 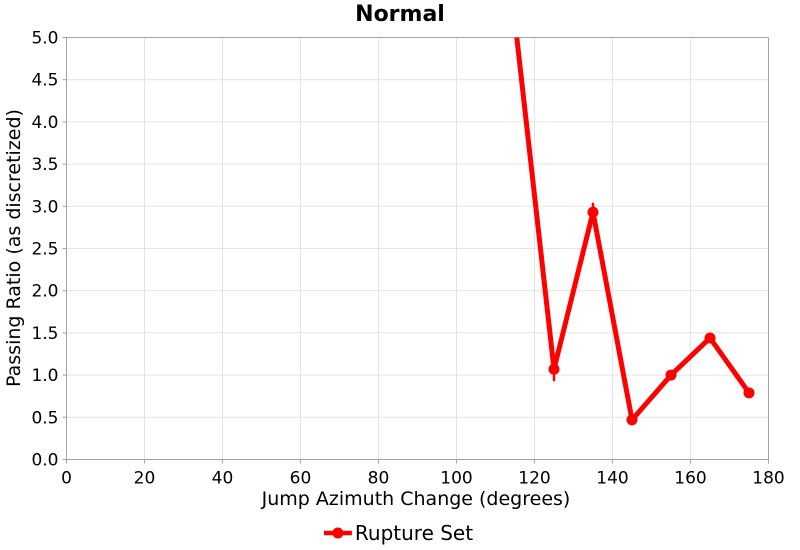 I want to click on x-tick-label: 20, so click(x=145, y=479).